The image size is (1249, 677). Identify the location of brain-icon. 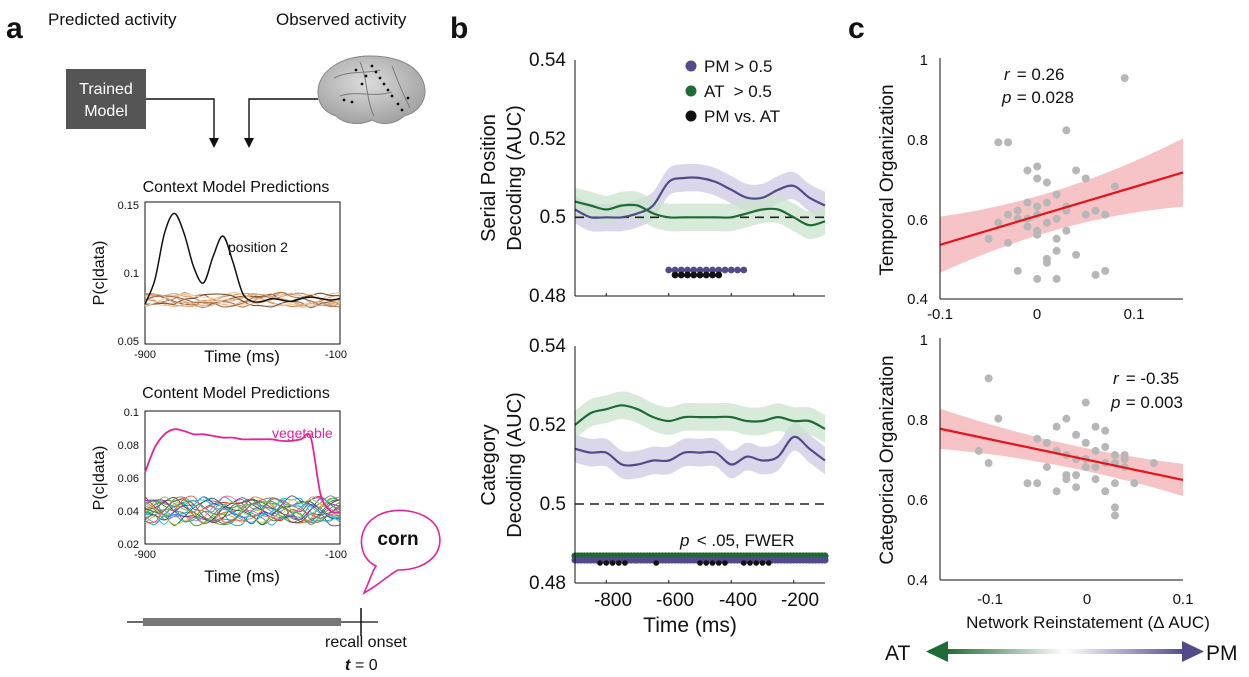
(371, 89).